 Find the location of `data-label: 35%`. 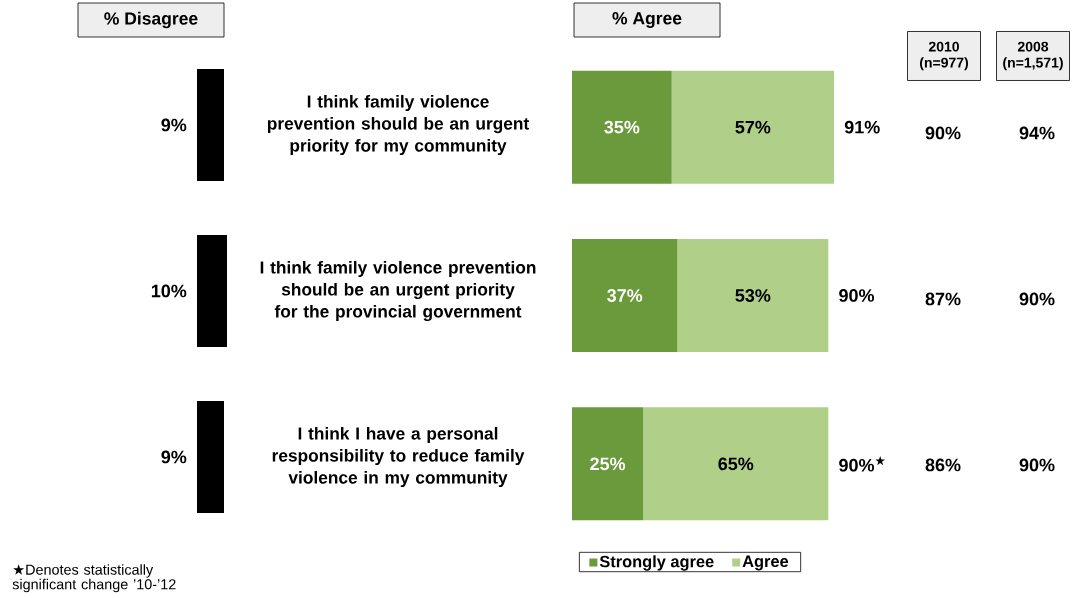

data-label: 35% is located at coordinates (622, 127).